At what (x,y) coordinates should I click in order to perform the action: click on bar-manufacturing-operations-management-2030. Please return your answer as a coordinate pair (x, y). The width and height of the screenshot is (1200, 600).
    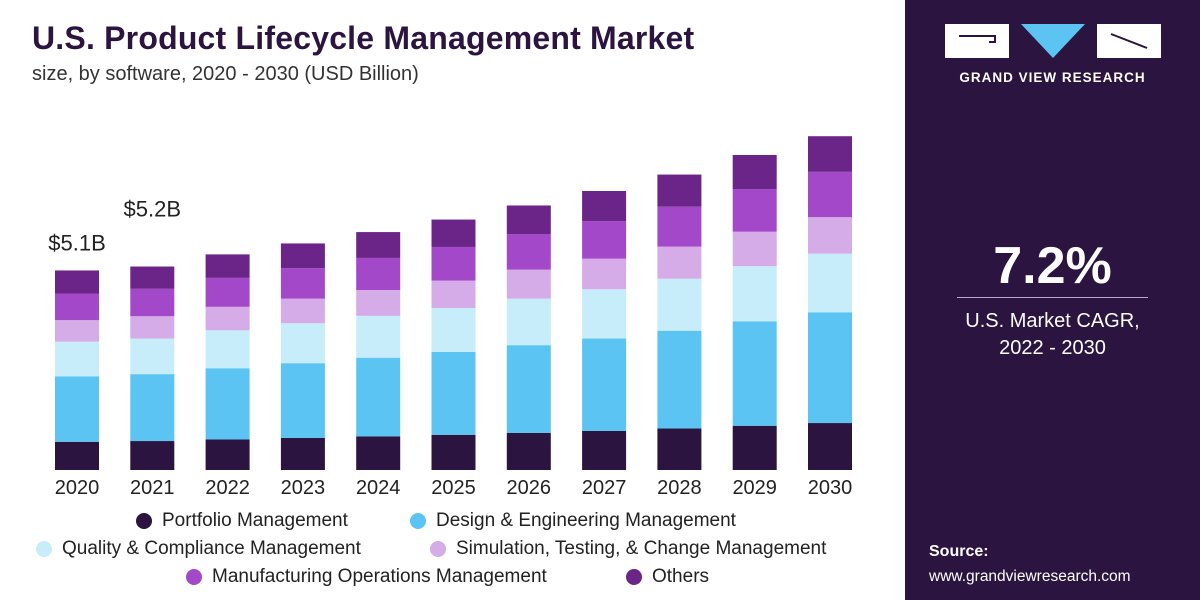
    Looking at the image, I should click on (830, 194).